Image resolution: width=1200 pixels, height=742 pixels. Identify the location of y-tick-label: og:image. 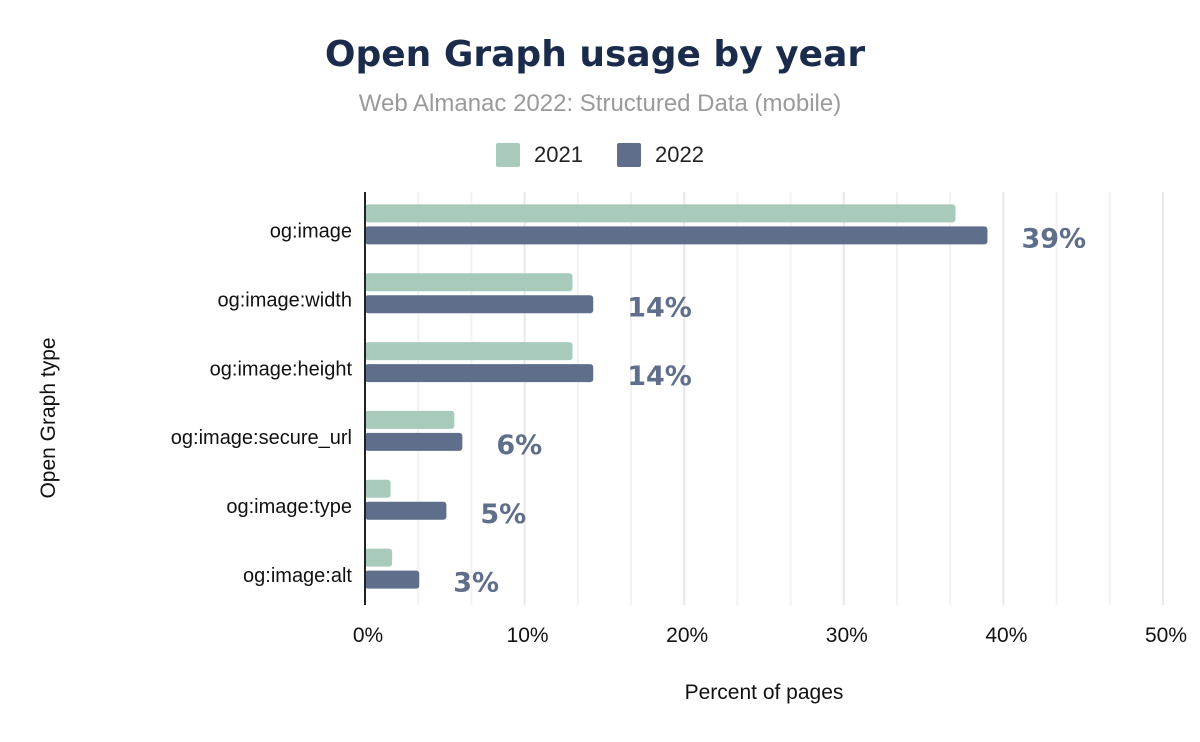
(311, 232).